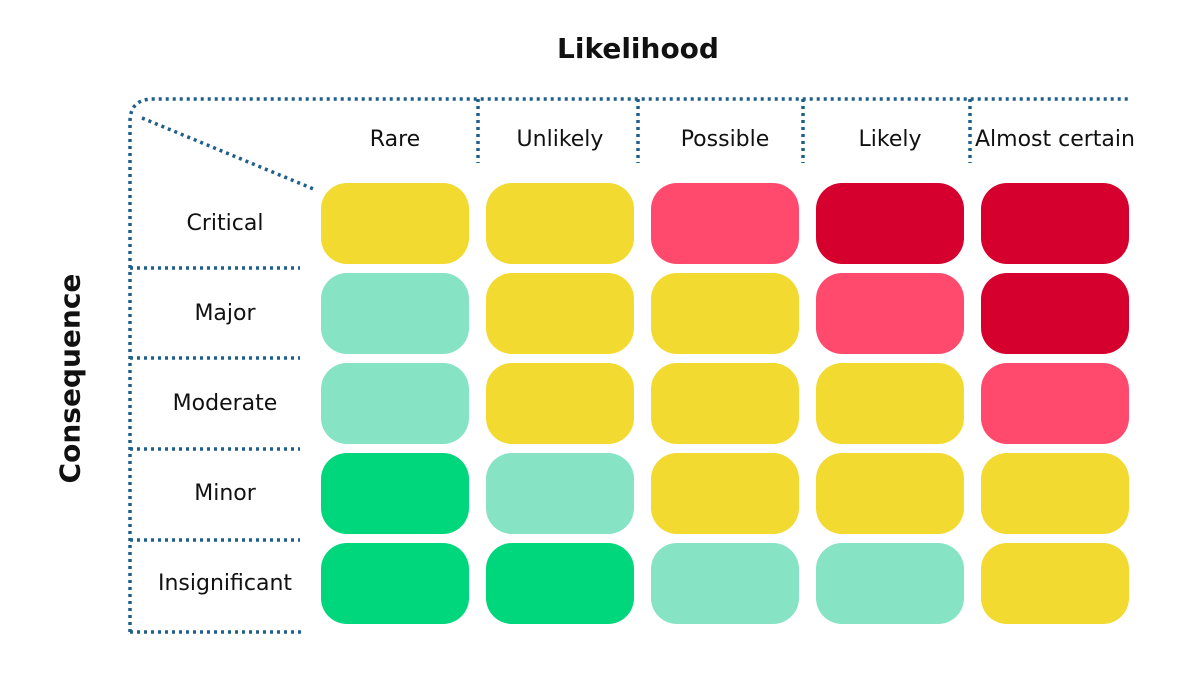 Image resolution: width=1200 pixels, height=700 pixels. What do you see at coordinates (725, 139) in the screenshot?
I see `column-label: Possible` at bounding box center [725, 139].